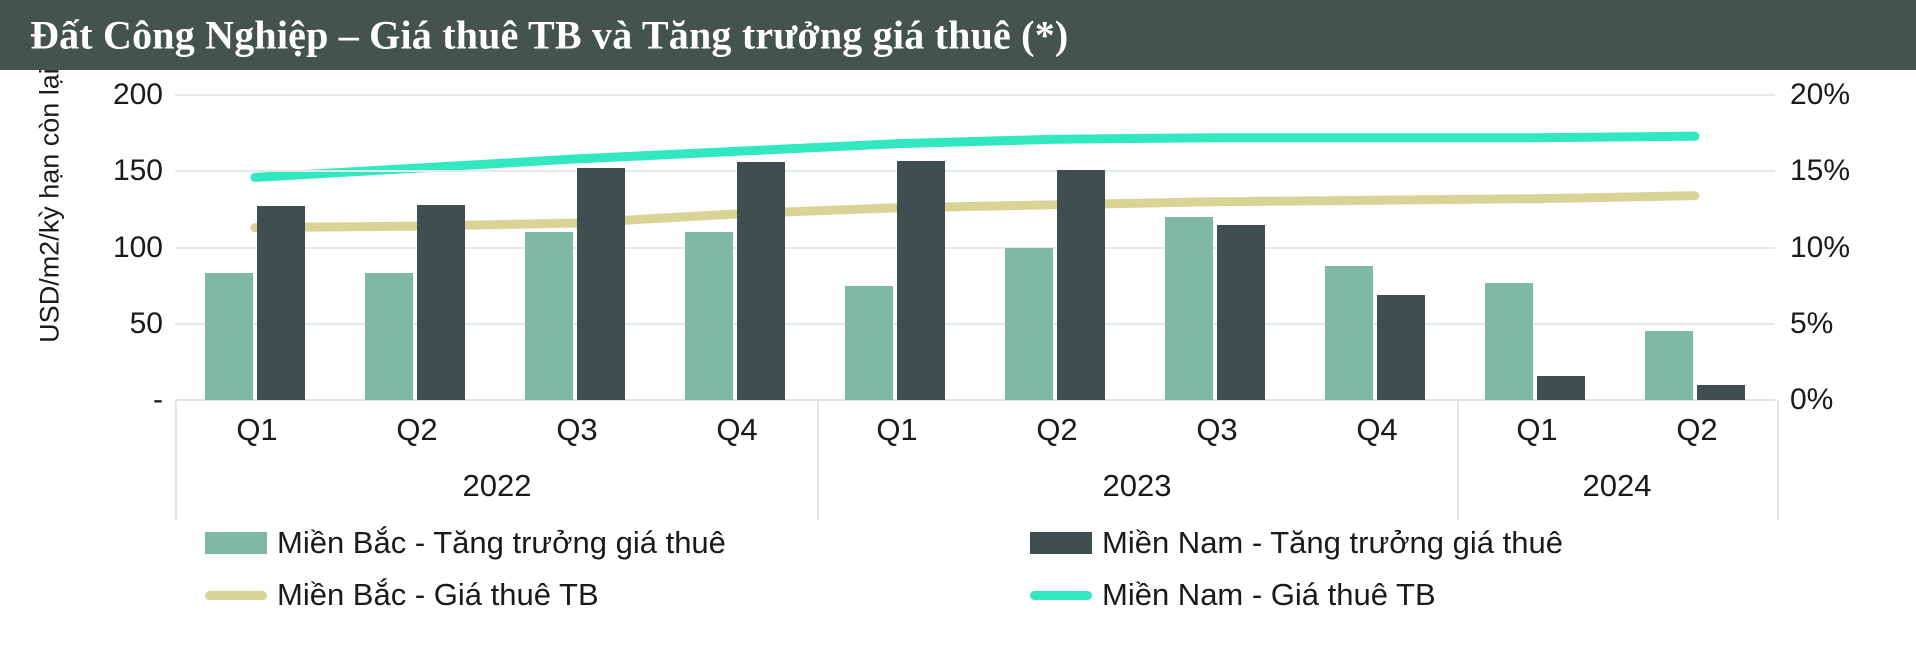  What do you see at coordinates (137, 171) in the screenshot?
I see `y-axis-tick-label: 150` at bounding box center [137, 171].